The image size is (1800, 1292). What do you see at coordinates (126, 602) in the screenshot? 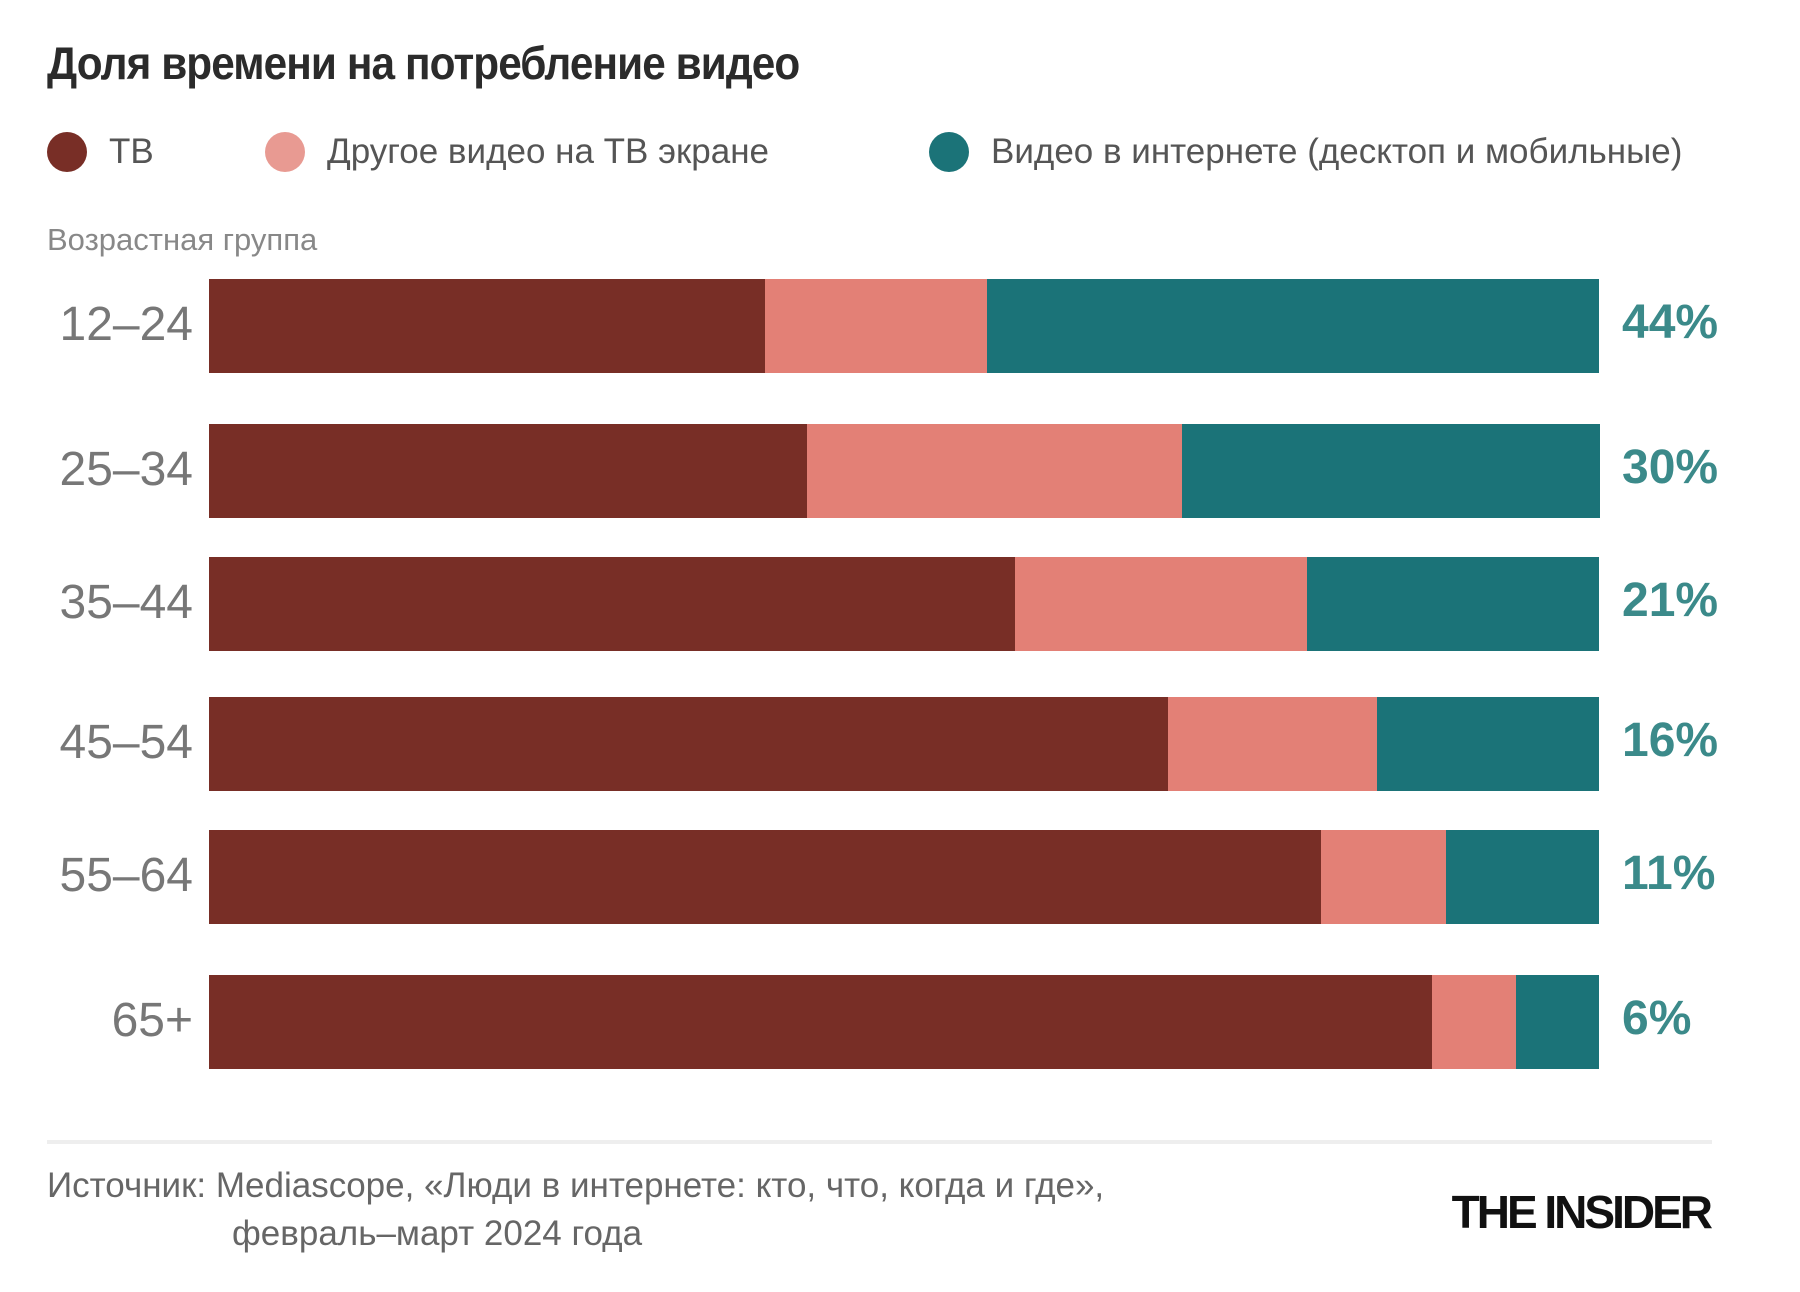
I see `category-label: 35–44` at bounding box center [126, 602].